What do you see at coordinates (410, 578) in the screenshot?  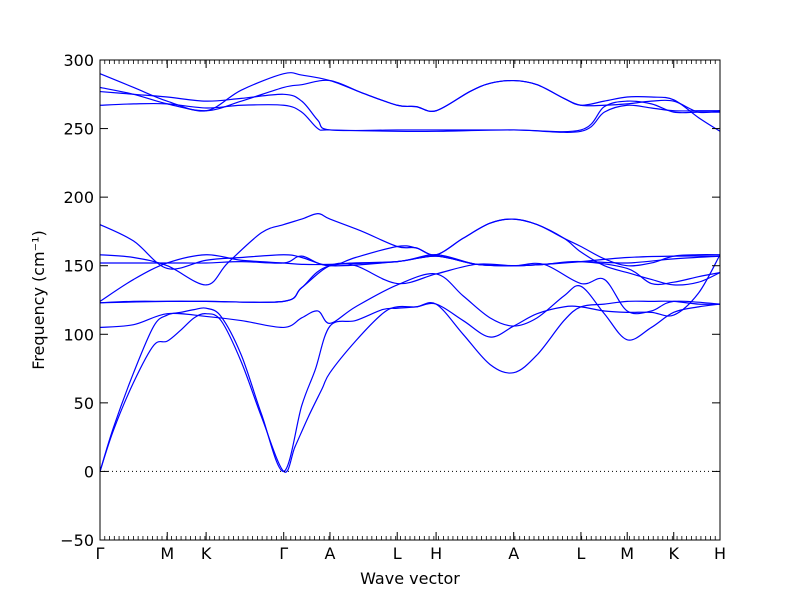 I see `x-axis-label: Wave vector` at bounding box center [410, 578].